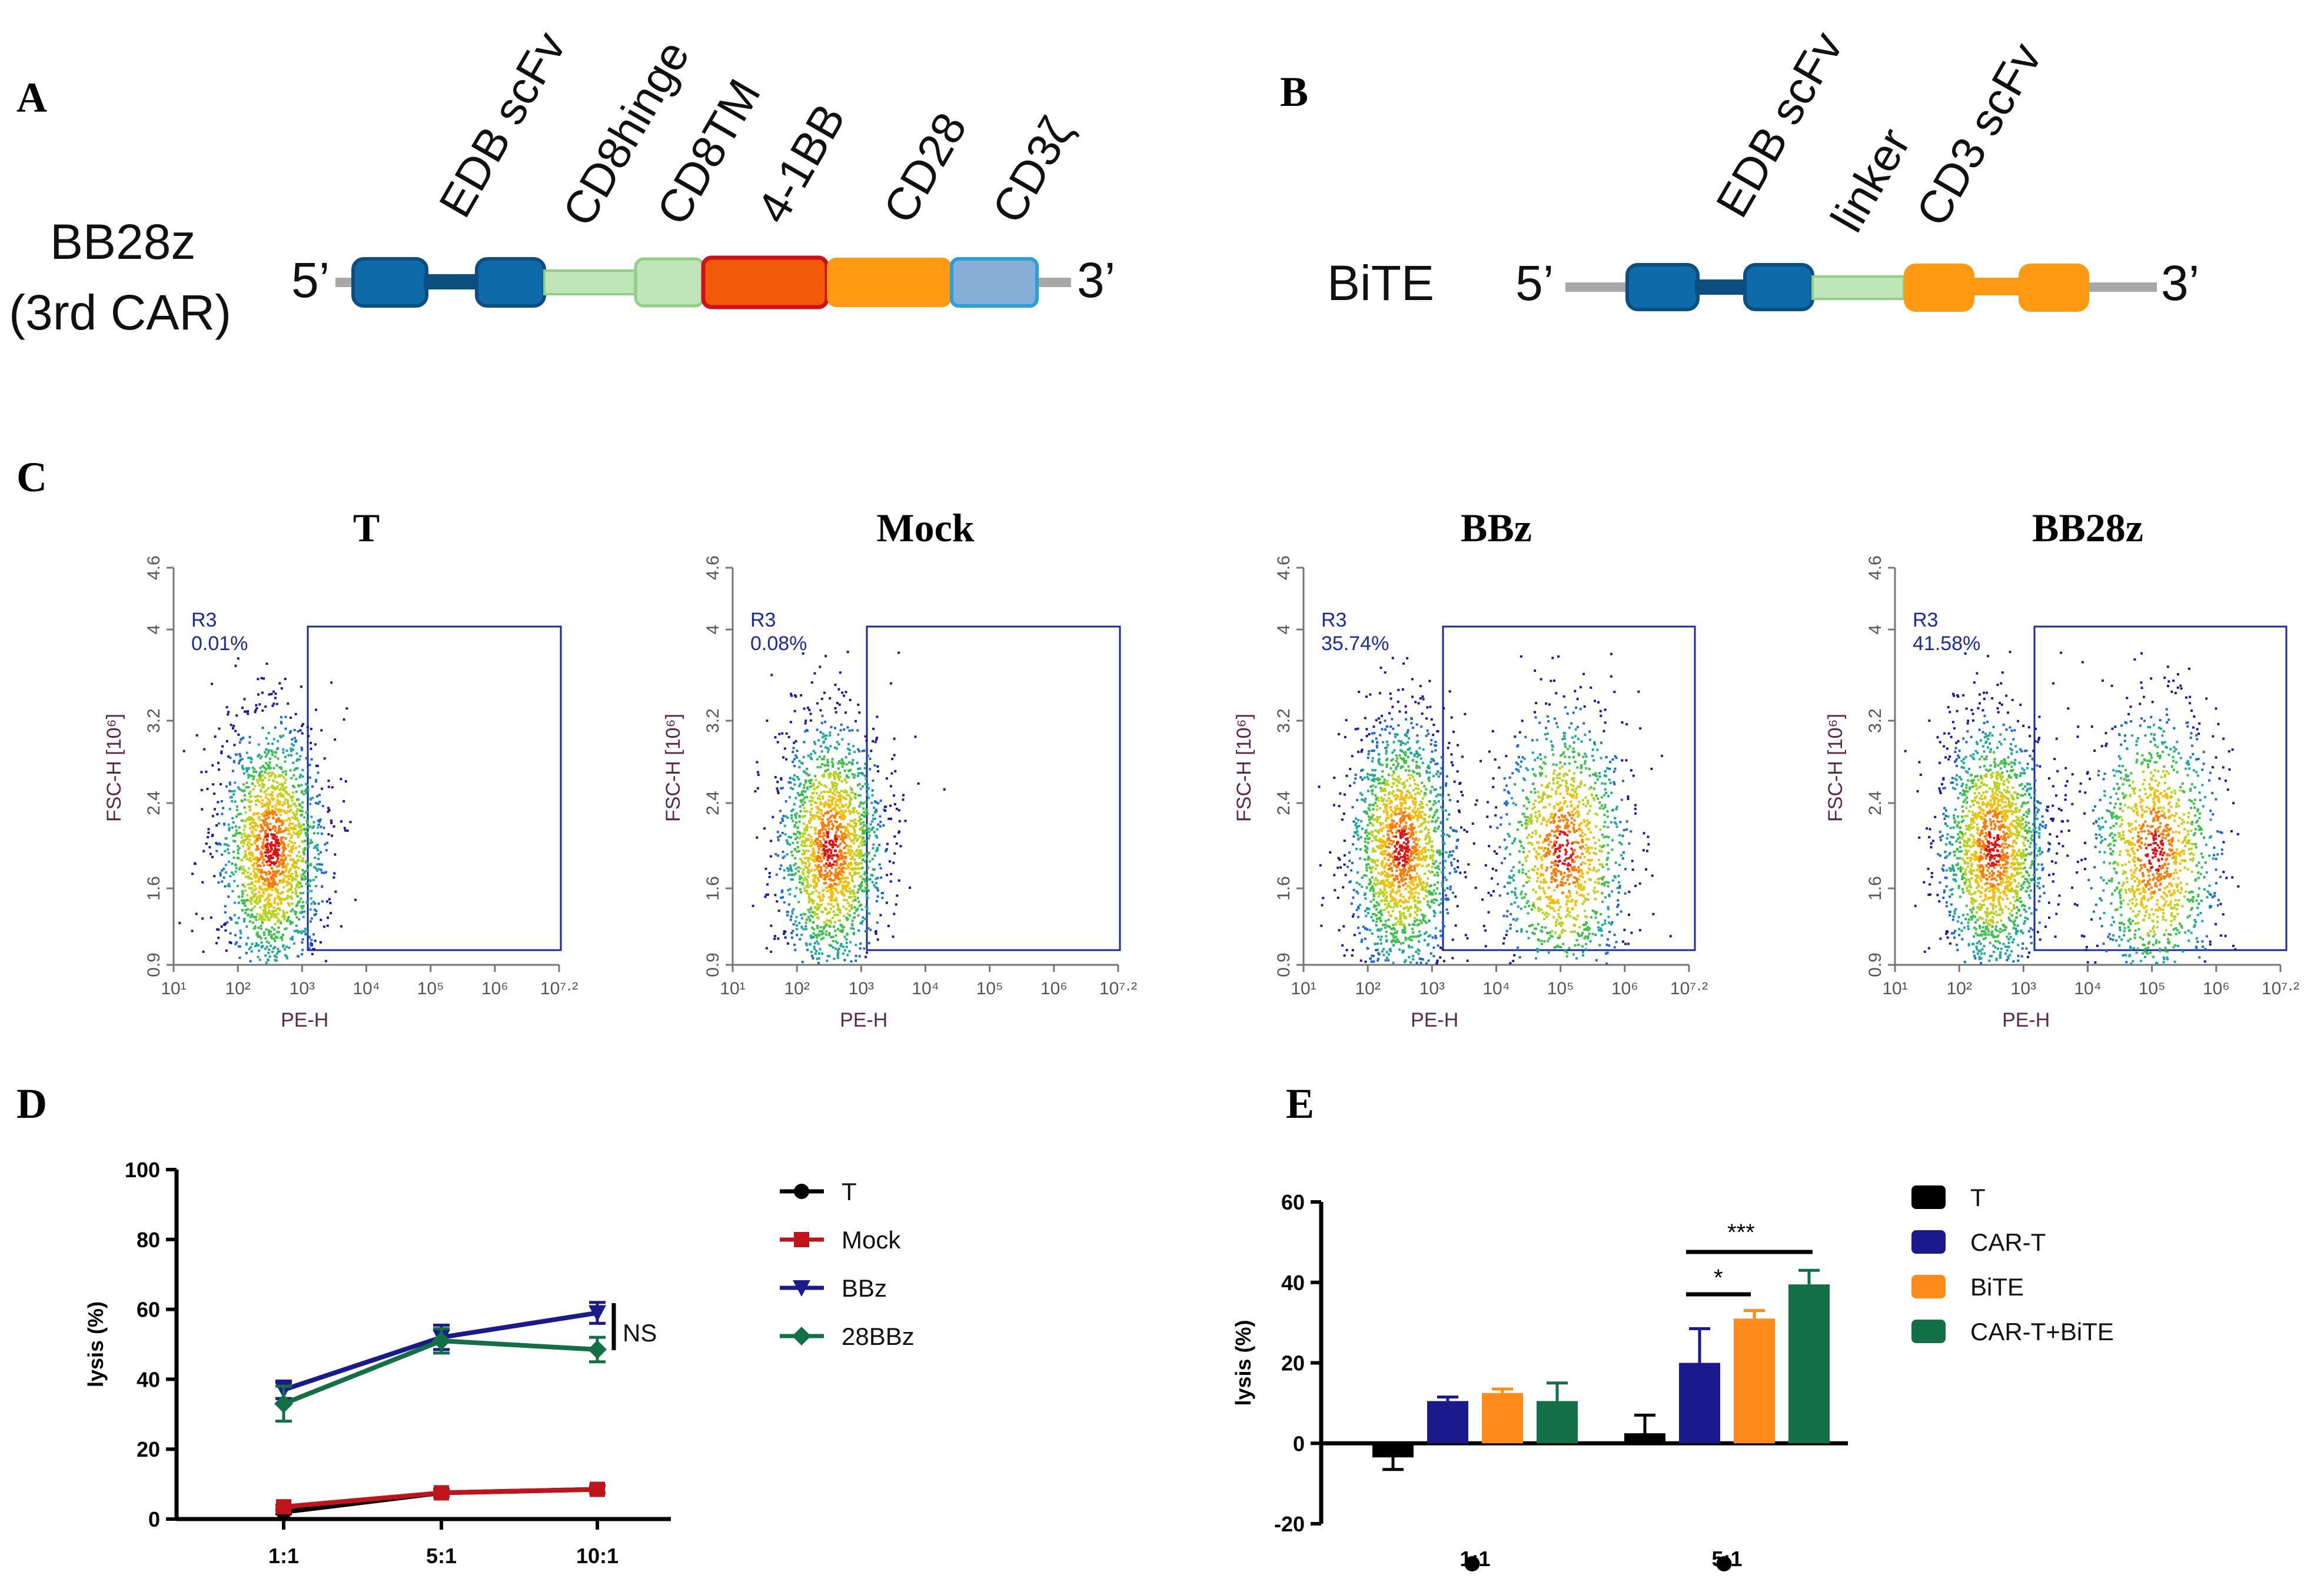  I want to click on cd8-hinge-domain, so click(590, 282).